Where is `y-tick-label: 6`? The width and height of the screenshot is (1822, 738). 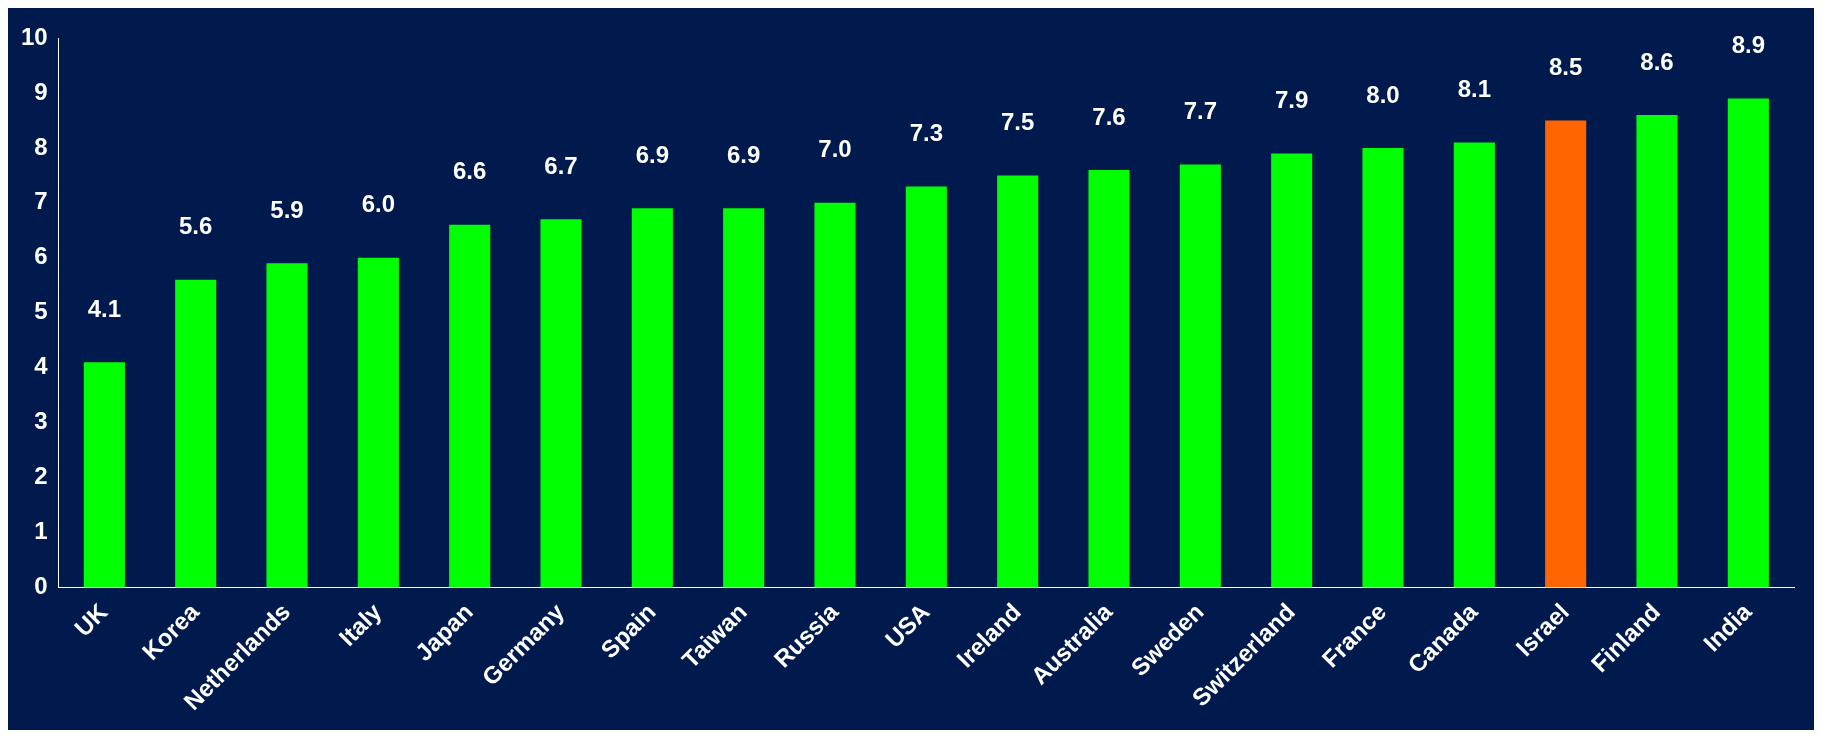 y-tick-label: 6 is located at coordinates (41, 256).